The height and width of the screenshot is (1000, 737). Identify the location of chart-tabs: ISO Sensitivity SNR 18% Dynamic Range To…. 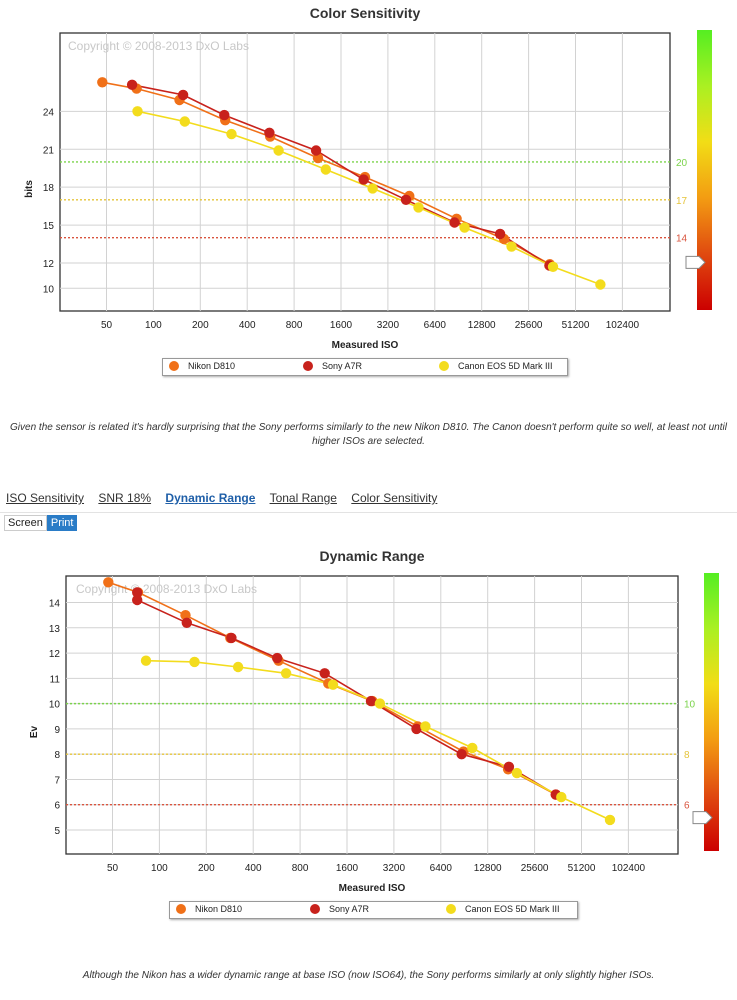
(227, 498).